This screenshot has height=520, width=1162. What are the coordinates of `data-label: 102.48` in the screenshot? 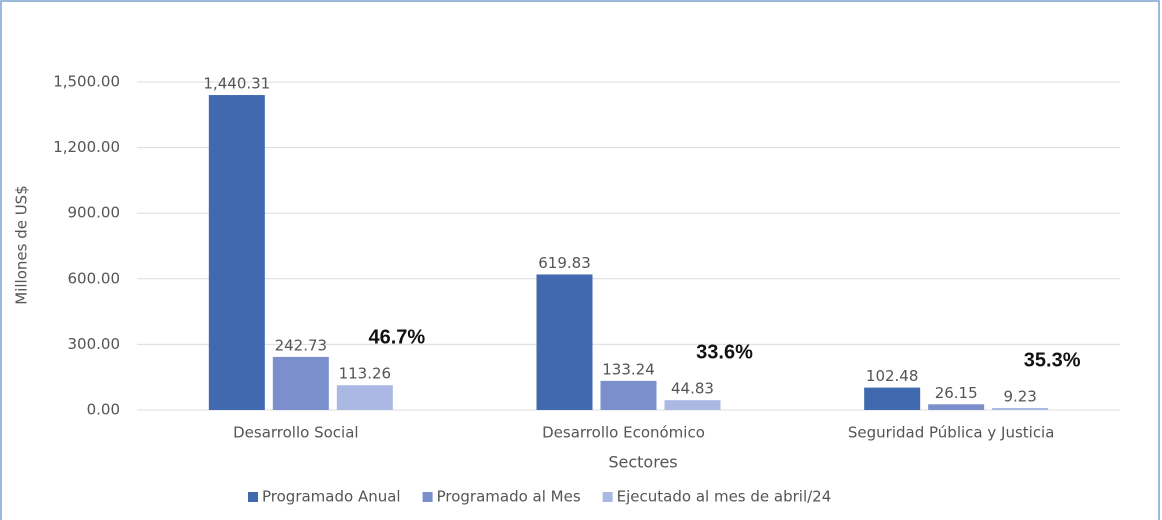 It's located at (892, 376).